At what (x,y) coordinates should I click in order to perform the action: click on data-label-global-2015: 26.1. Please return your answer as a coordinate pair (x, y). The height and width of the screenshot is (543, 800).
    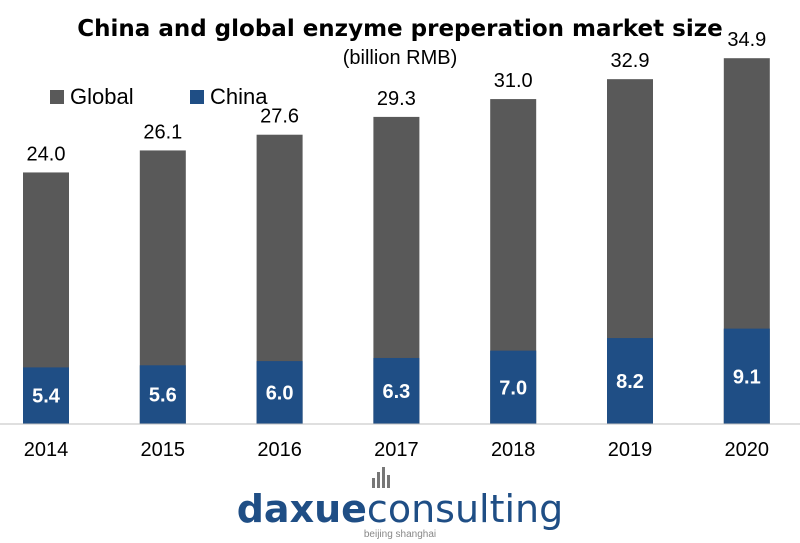
    Looking at the image, I should click on (162, 132).